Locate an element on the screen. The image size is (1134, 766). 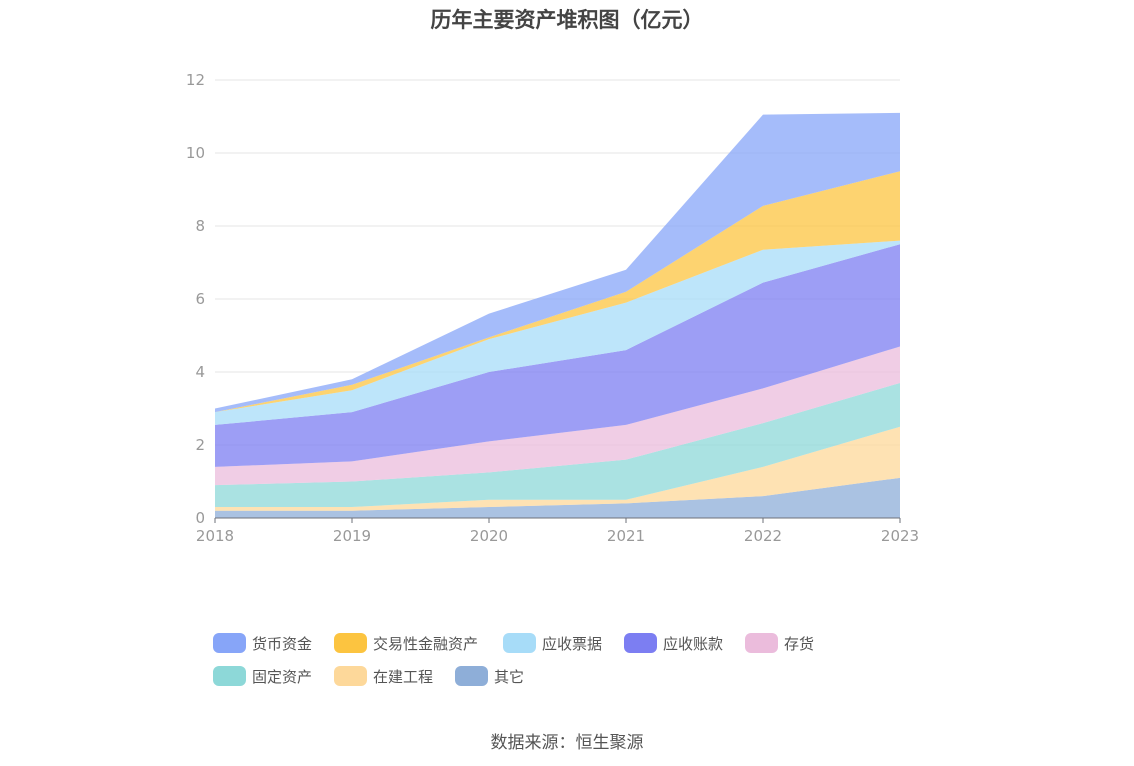
legend-item-应收票据: 应收票据 is located at coordinates (552, 643).